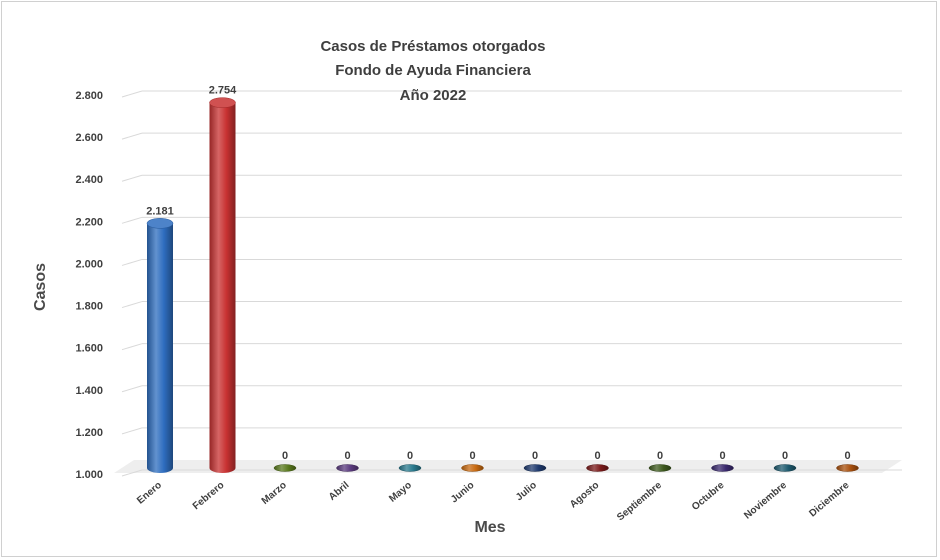 This screenshot has width=940, height=560. I want to click on y-tick-label: 1.800, so click(89, 307).